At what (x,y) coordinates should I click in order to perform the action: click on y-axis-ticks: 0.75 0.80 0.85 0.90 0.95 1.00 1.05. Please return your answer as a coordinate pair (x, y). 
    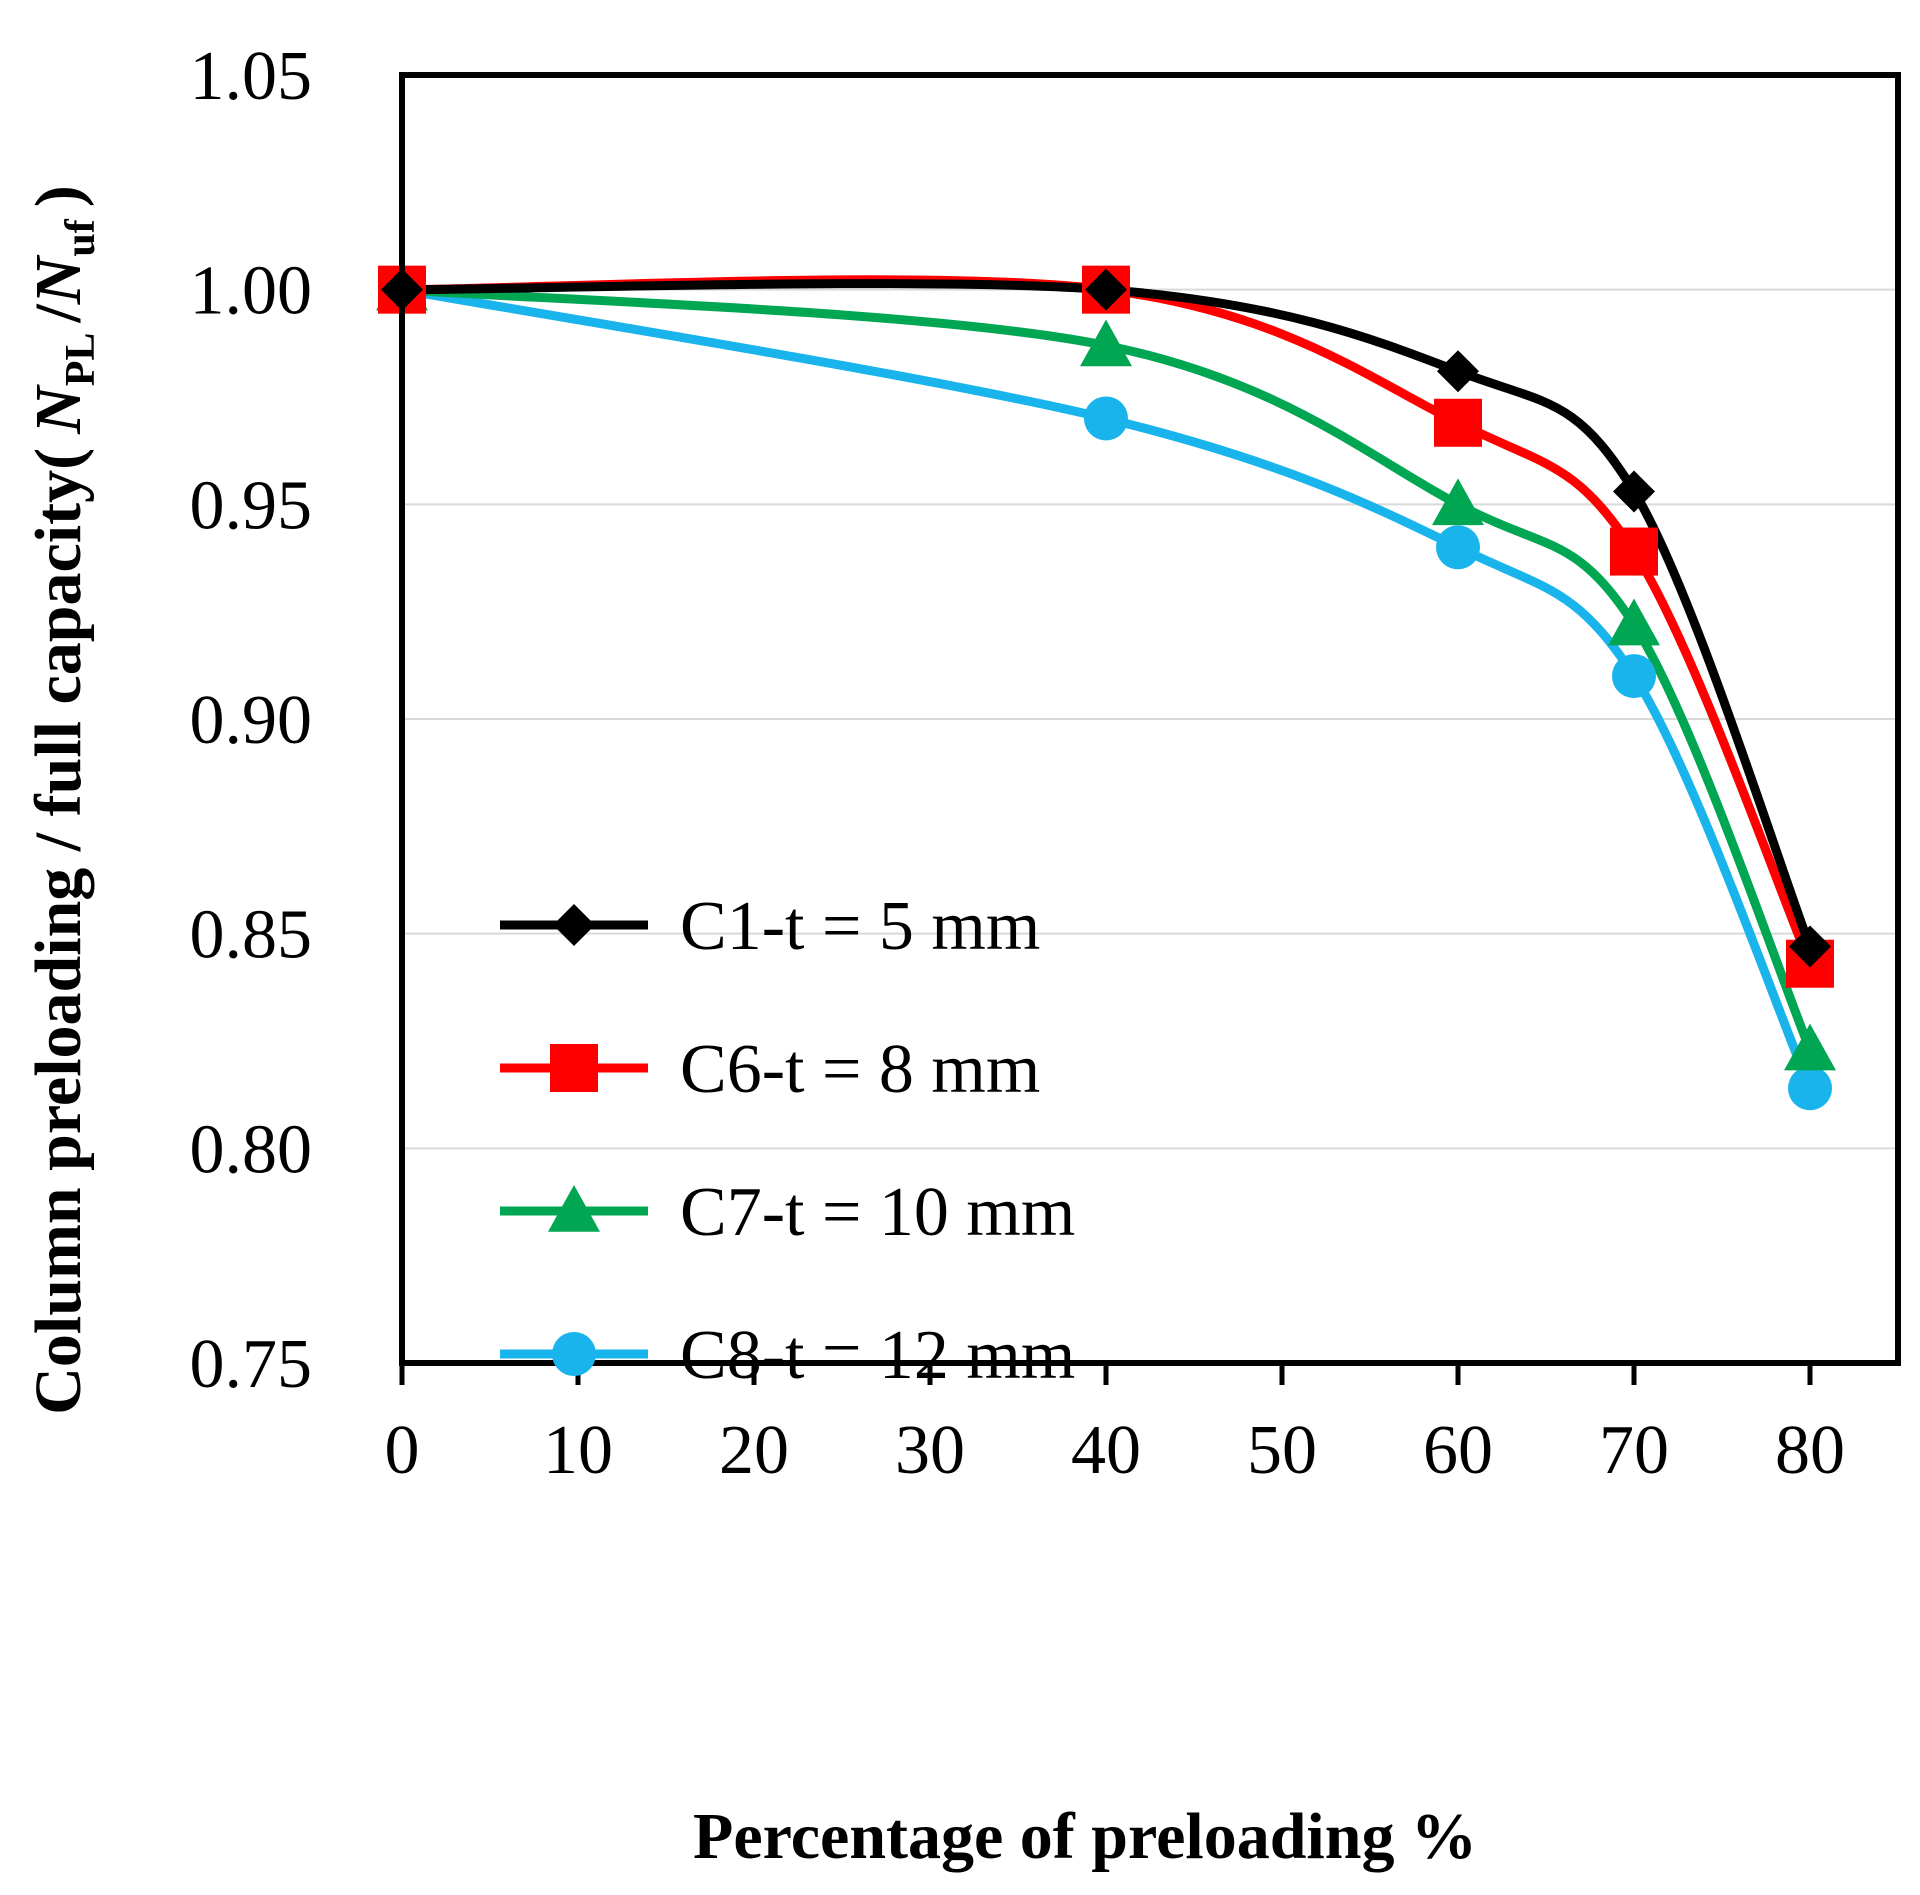
    Looking at the image, I should click on (251, 720).